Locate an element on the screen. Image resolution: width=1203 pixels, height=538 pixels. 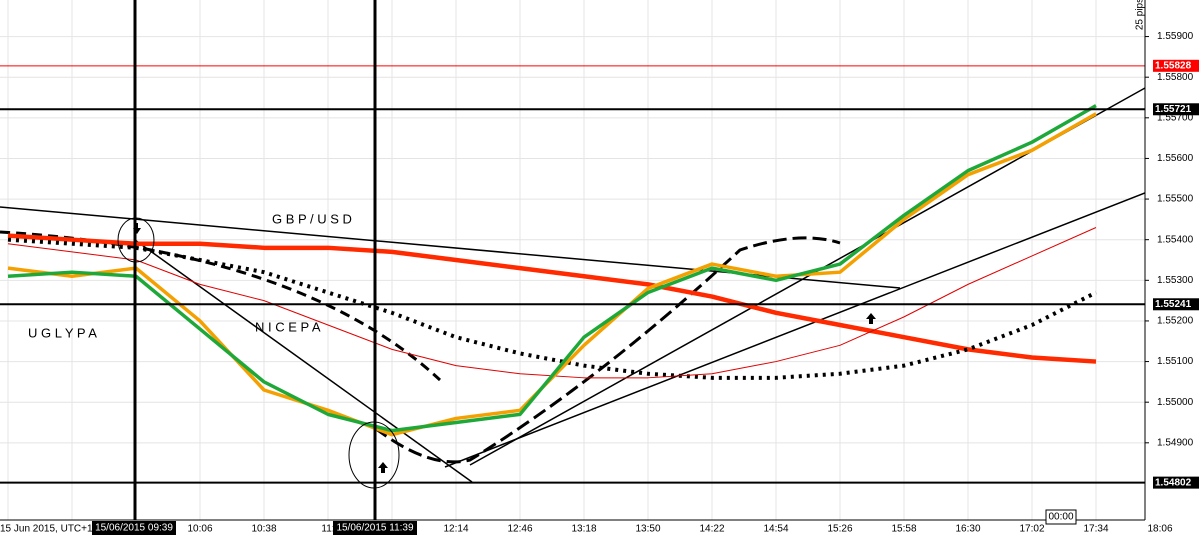
x-tick-label: 11: is located at coordinates (327, 529).